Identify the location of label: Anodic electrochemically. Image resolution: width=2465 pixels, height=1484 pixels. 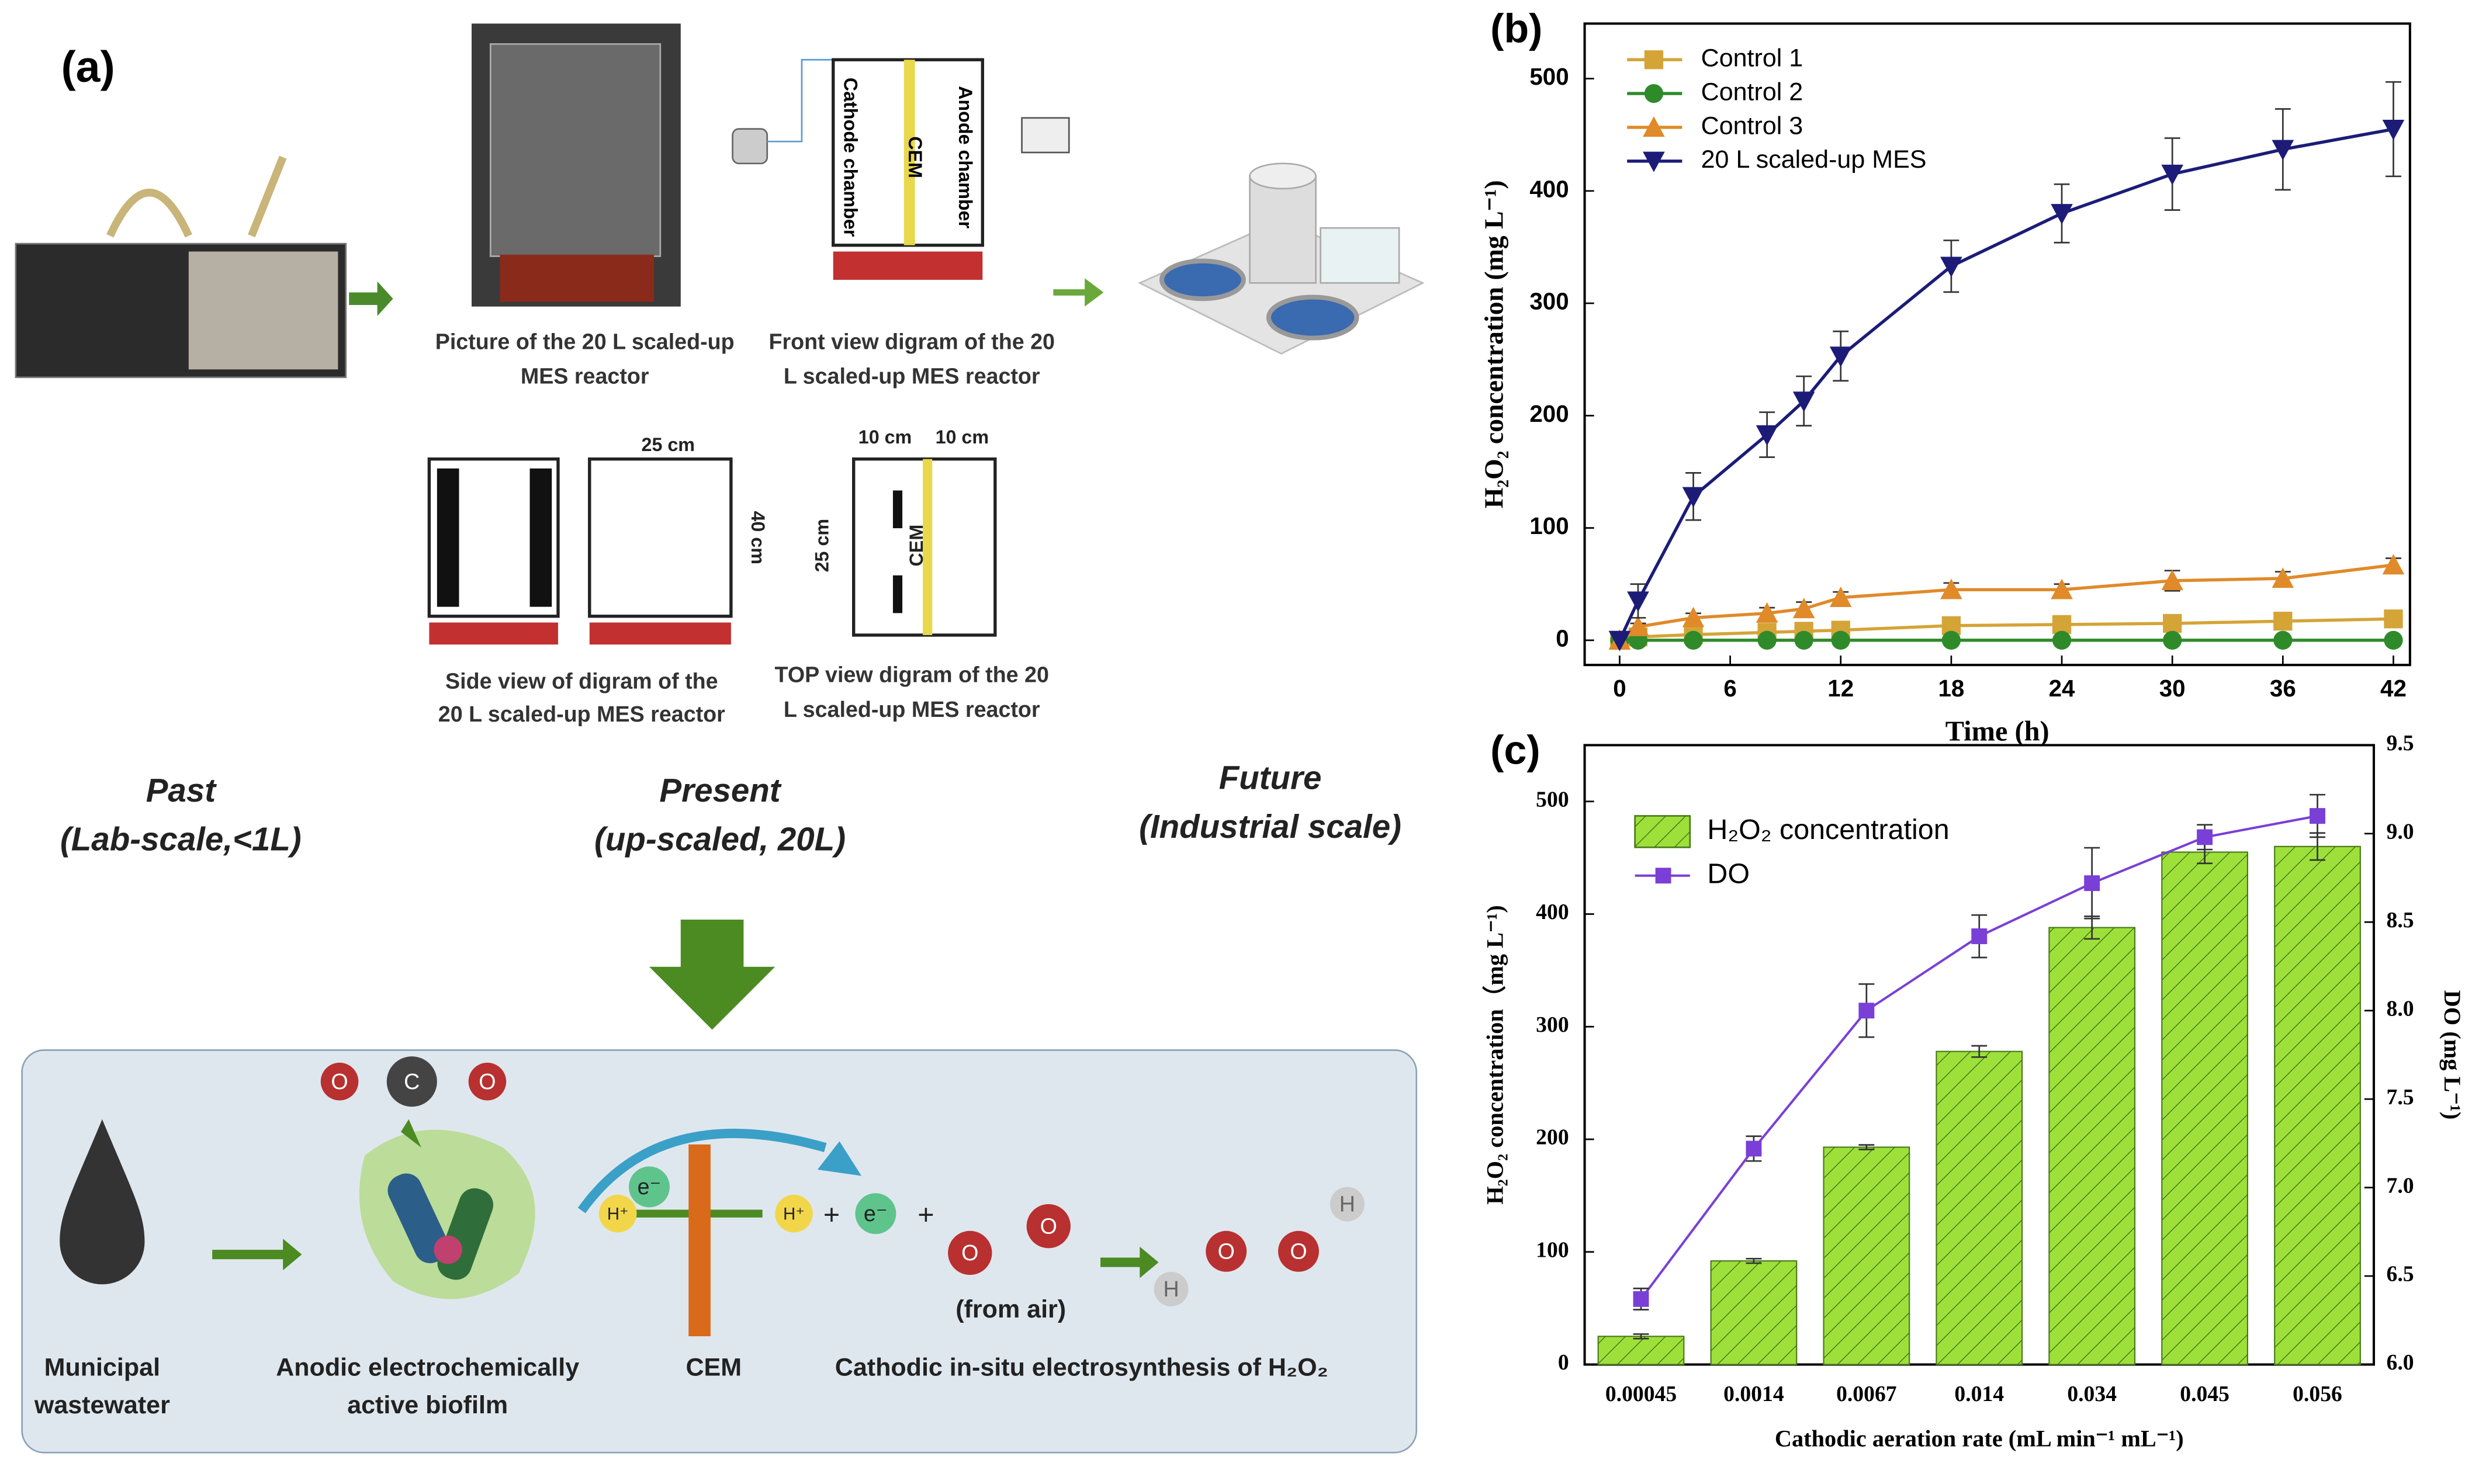
(427, 1367).